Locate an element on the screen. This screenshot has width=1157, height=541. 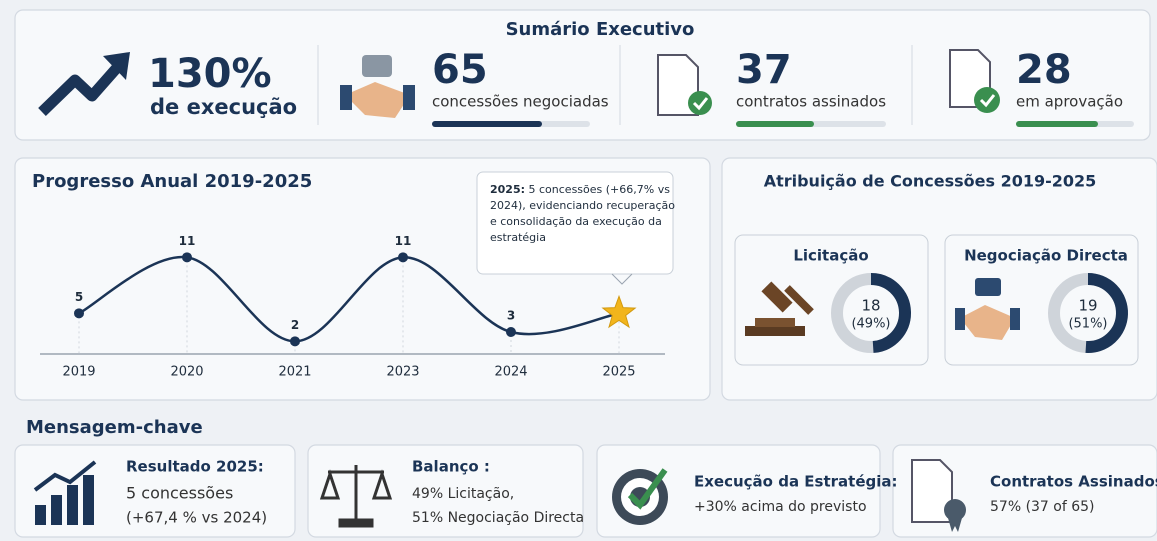
bars-icon is located at coordinates (65, 492).